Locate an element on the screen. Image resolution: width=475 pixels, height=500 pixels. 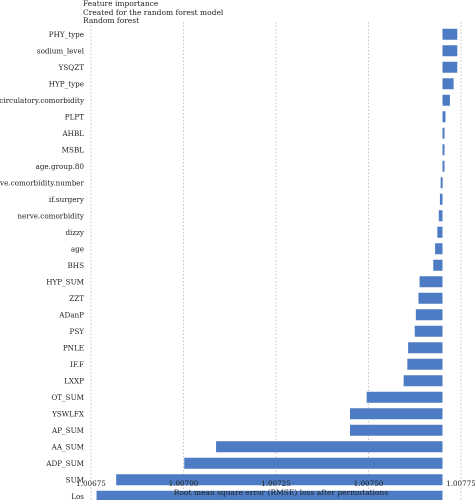
bar-IF.F is located at coordinates (425, 364).